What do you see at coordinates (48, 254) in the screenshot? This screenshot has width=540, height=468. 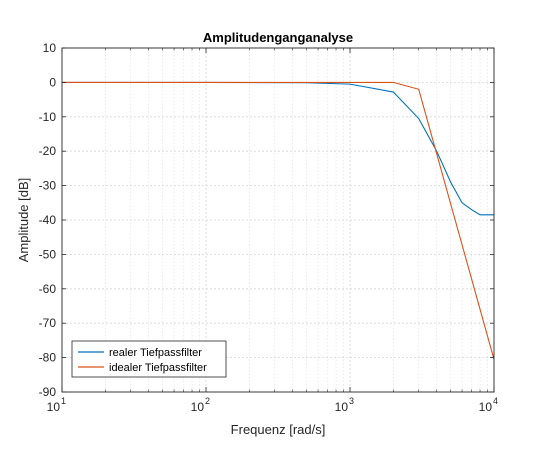 I see `y-tick-label: -50` at bounding box center [48, 254].